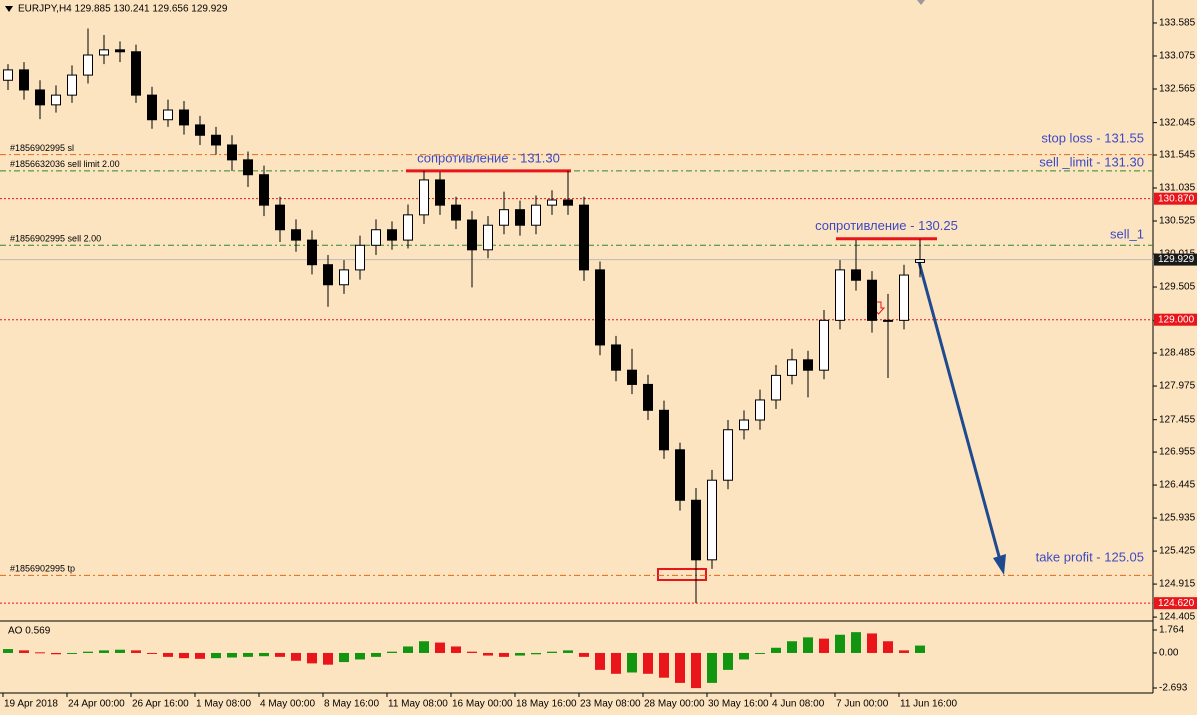 This screenshot has width=1197, height=715. Describe the element at coordinates (96, 704) in the screenshot. I see `x-tick-label: 24 Apr 00:00` at that location.